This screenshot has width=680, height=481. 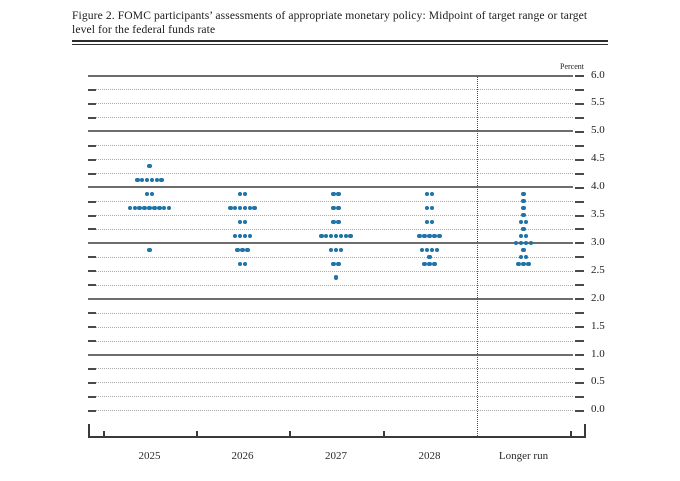 I want to click on y-axis-tick-label: 5.0, so click(x=598, y=130).